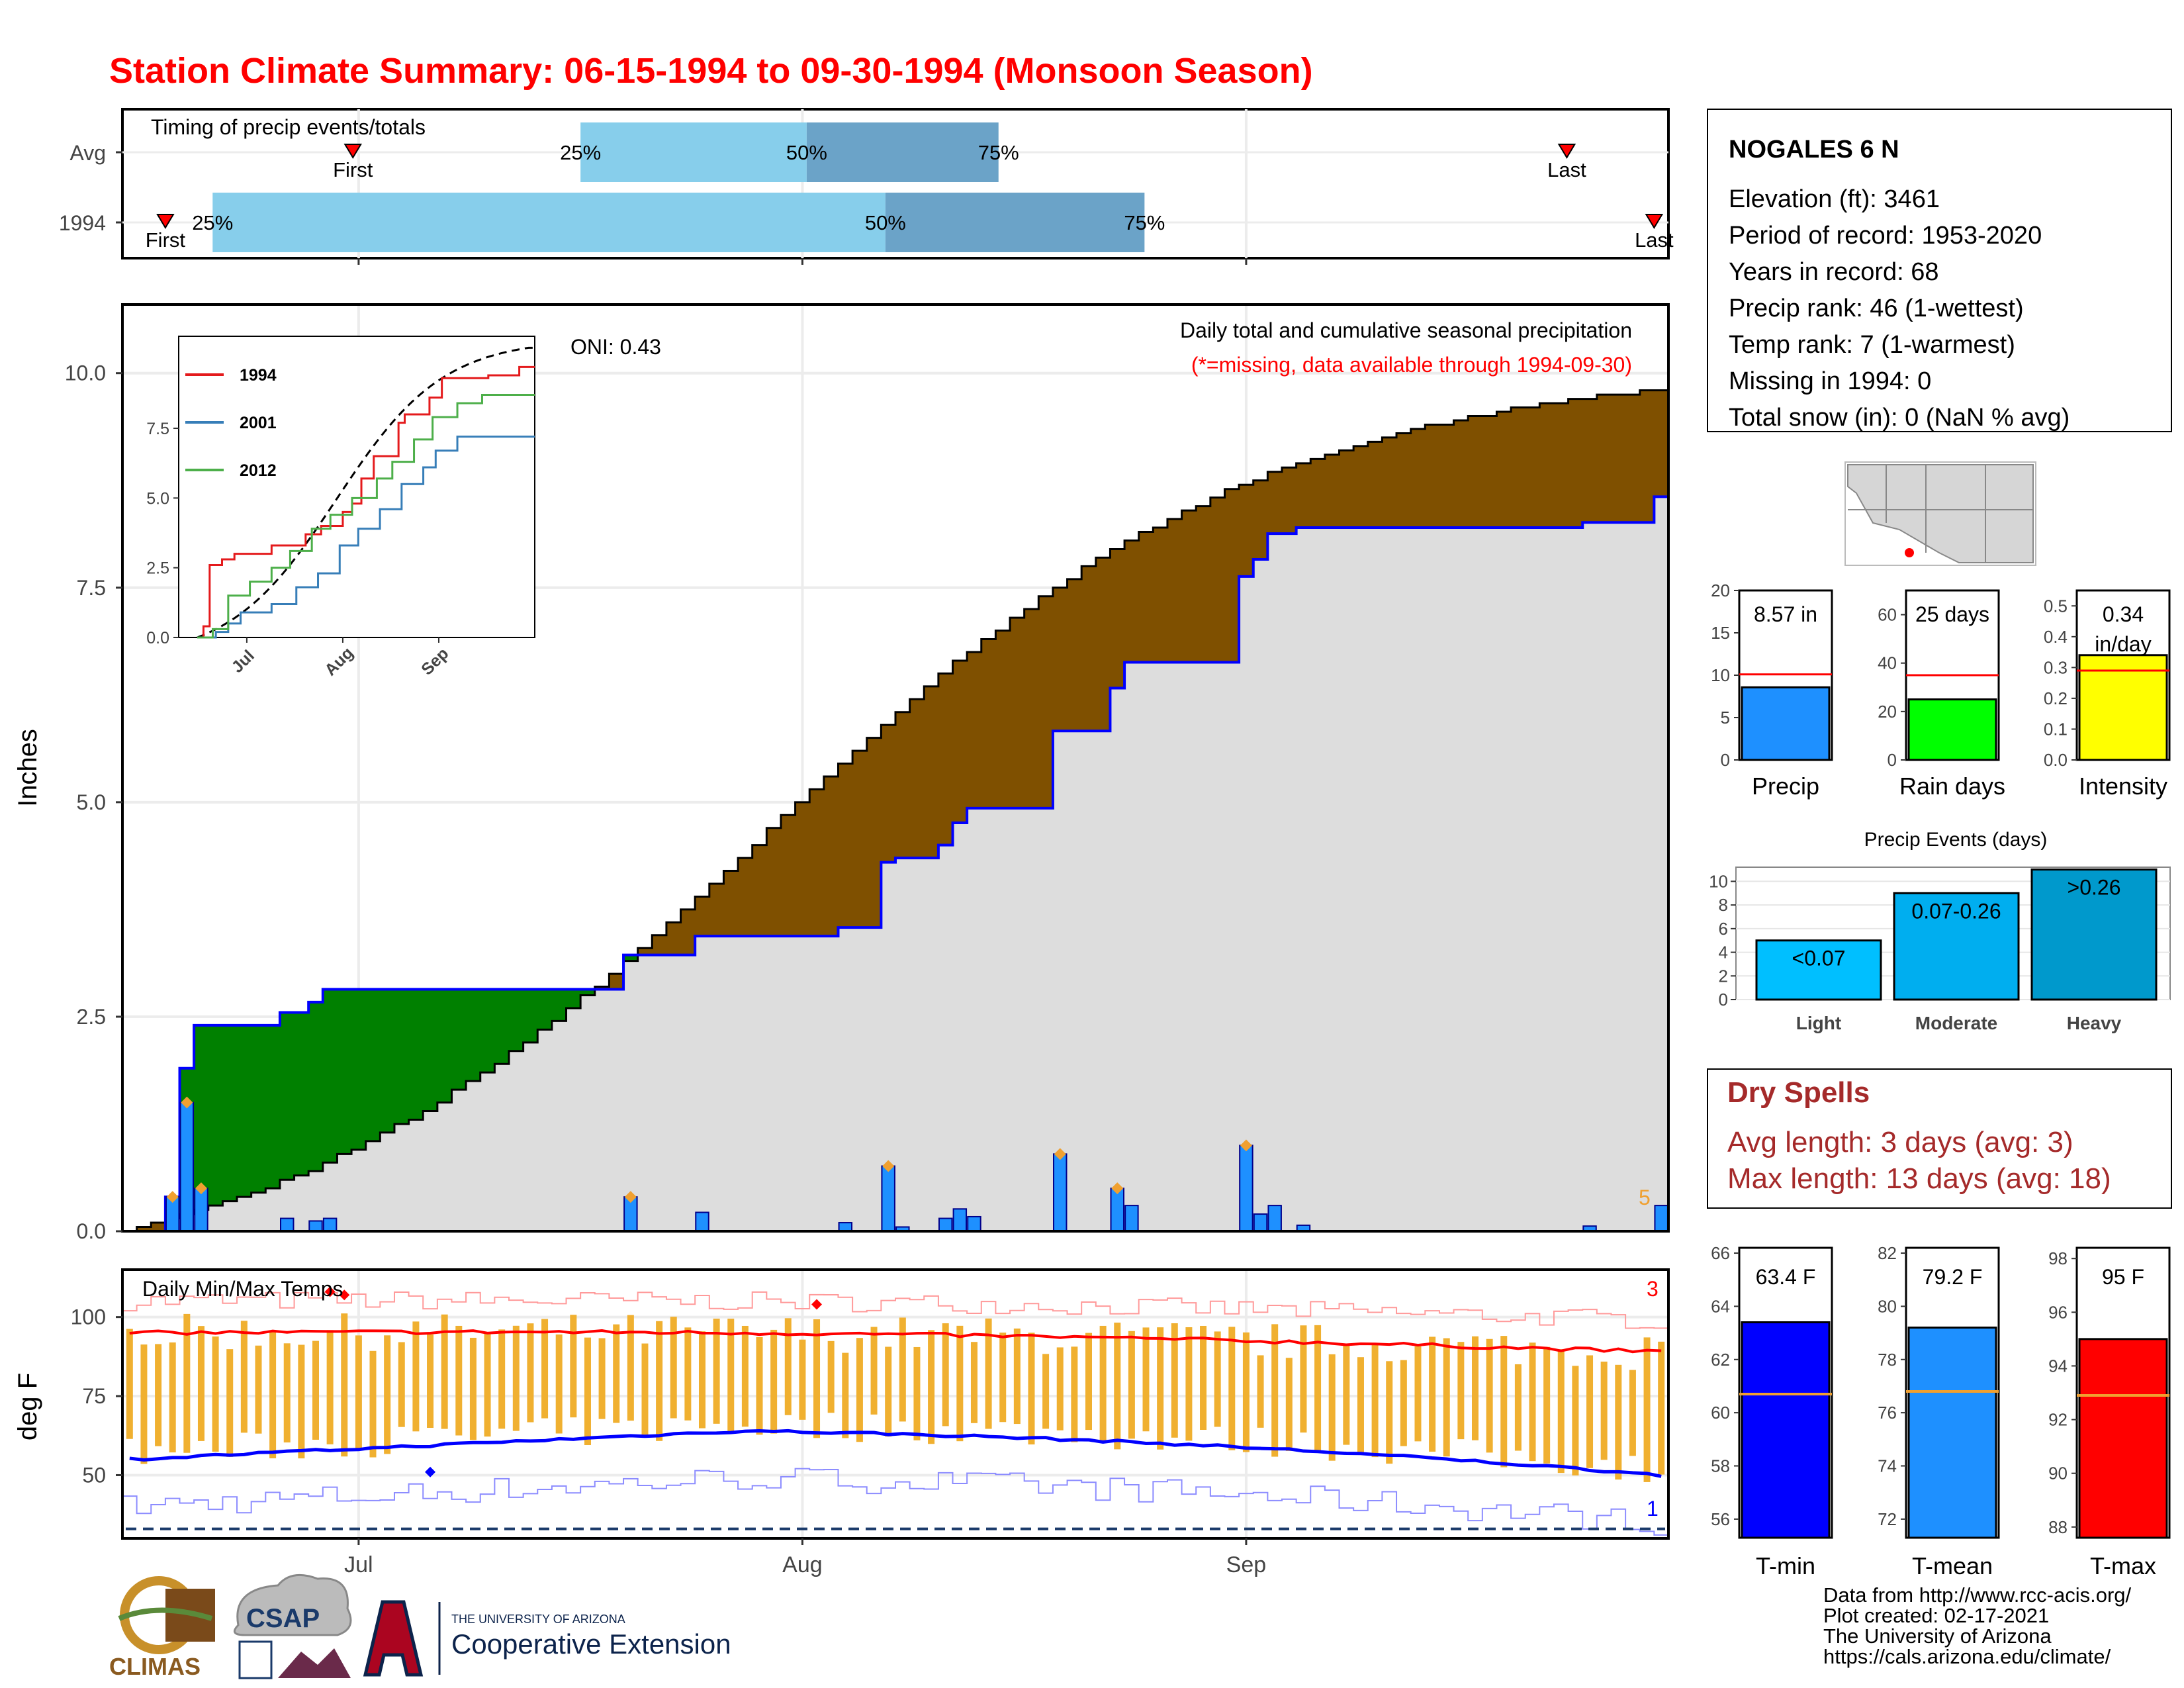 The height and width of the screenshot is (1688, 2184). What do you see at coordinates (330, 1291) in the screenshot?
I see `record-high-marker` at bounding box center [330, 1291].